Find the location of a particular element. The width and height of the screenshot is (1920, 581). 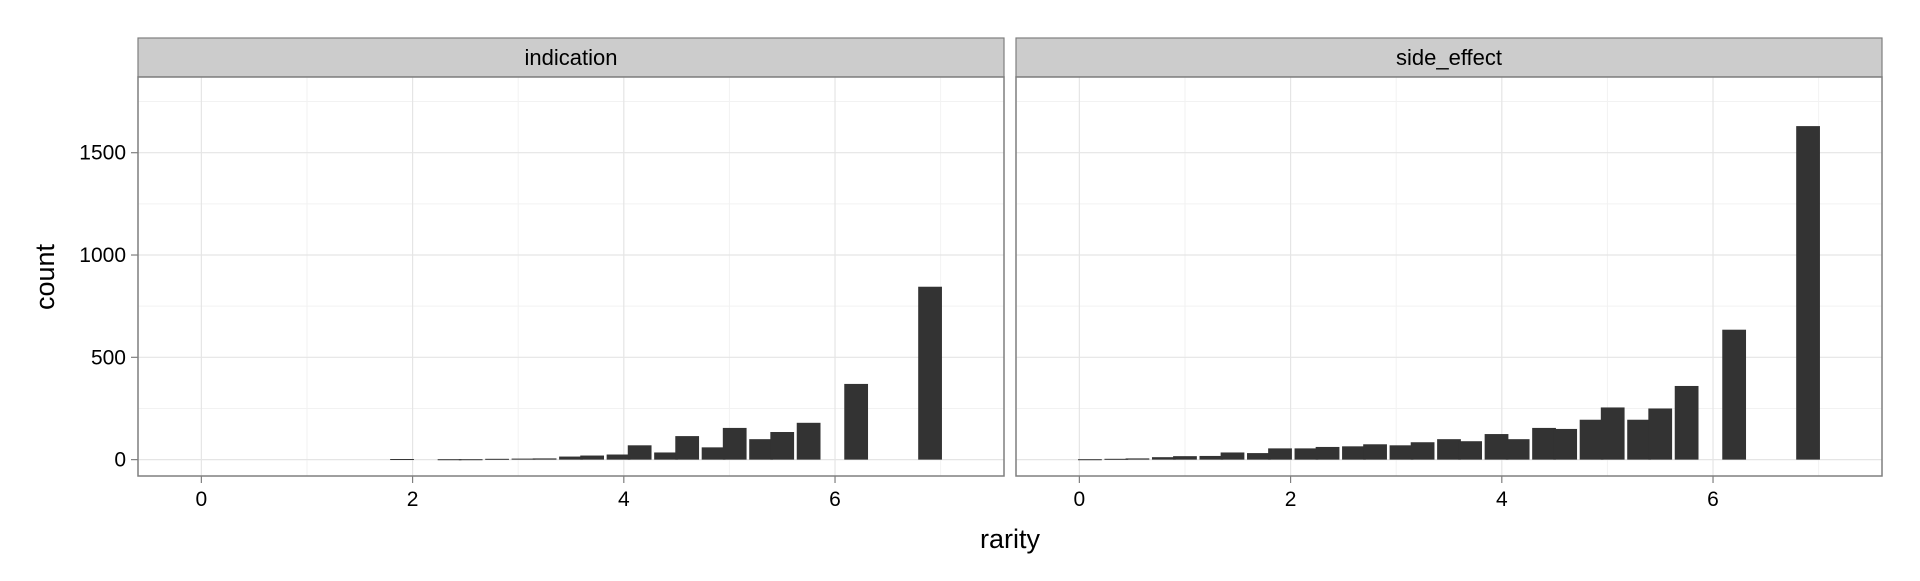

y-axis-title: count is located at coordinates (45, 276).